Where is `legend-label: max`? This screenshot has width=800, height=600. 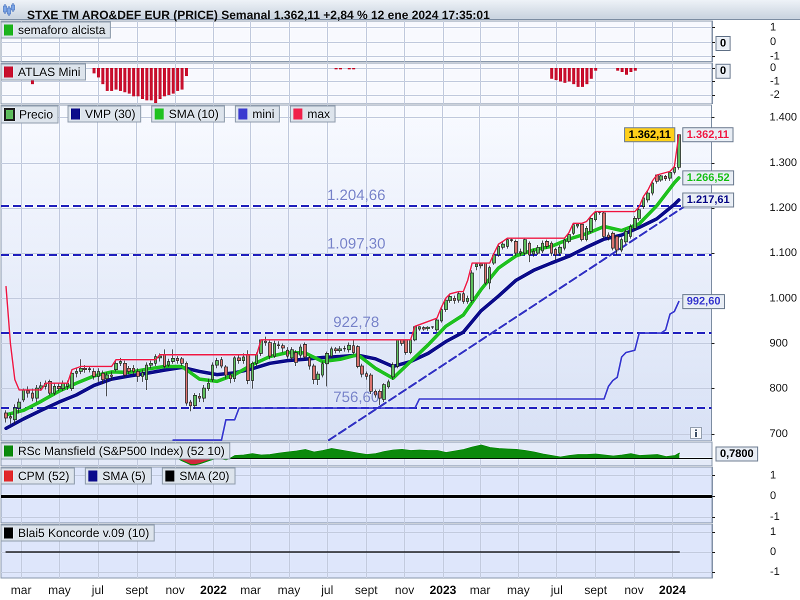
legend-label: max is located at coordinates (318, 114).